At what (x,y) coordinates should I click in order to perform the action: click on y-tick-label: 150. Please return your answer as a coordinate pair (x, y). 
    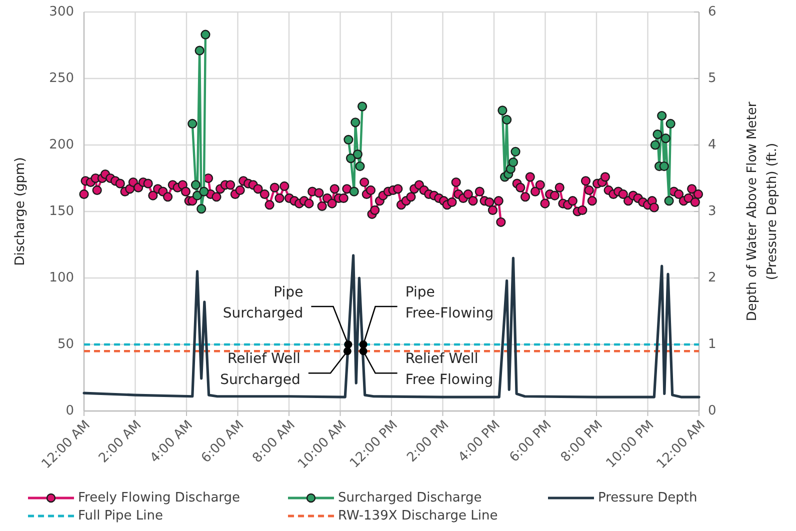
    Looking at the image, I should click on (61, 212).